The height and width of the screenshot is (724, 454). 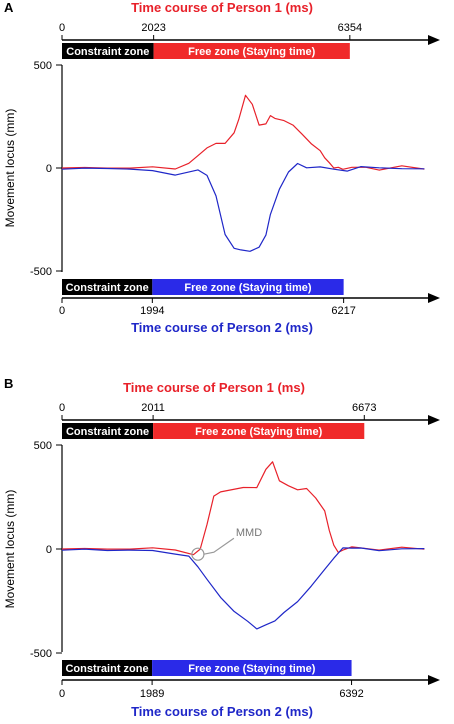 What do you see at coordinates (364, 408) in the screenshot?
I see `top-axis-tick-label: 6673` at bounding box center [364, 408].